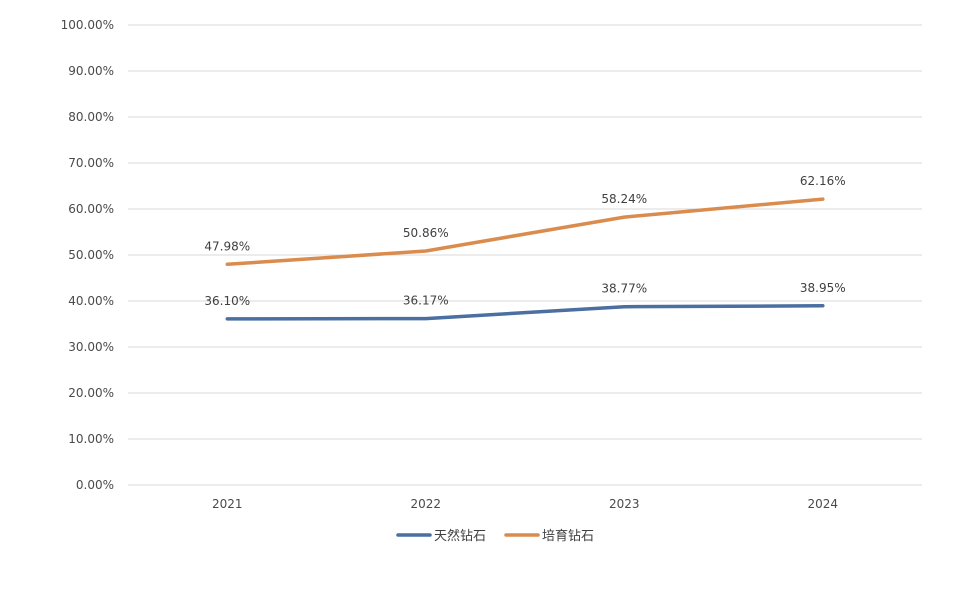  Describe the element at coordinates (227, 504) in the screenshot. I see `x-tick-label: 2021` at that location.